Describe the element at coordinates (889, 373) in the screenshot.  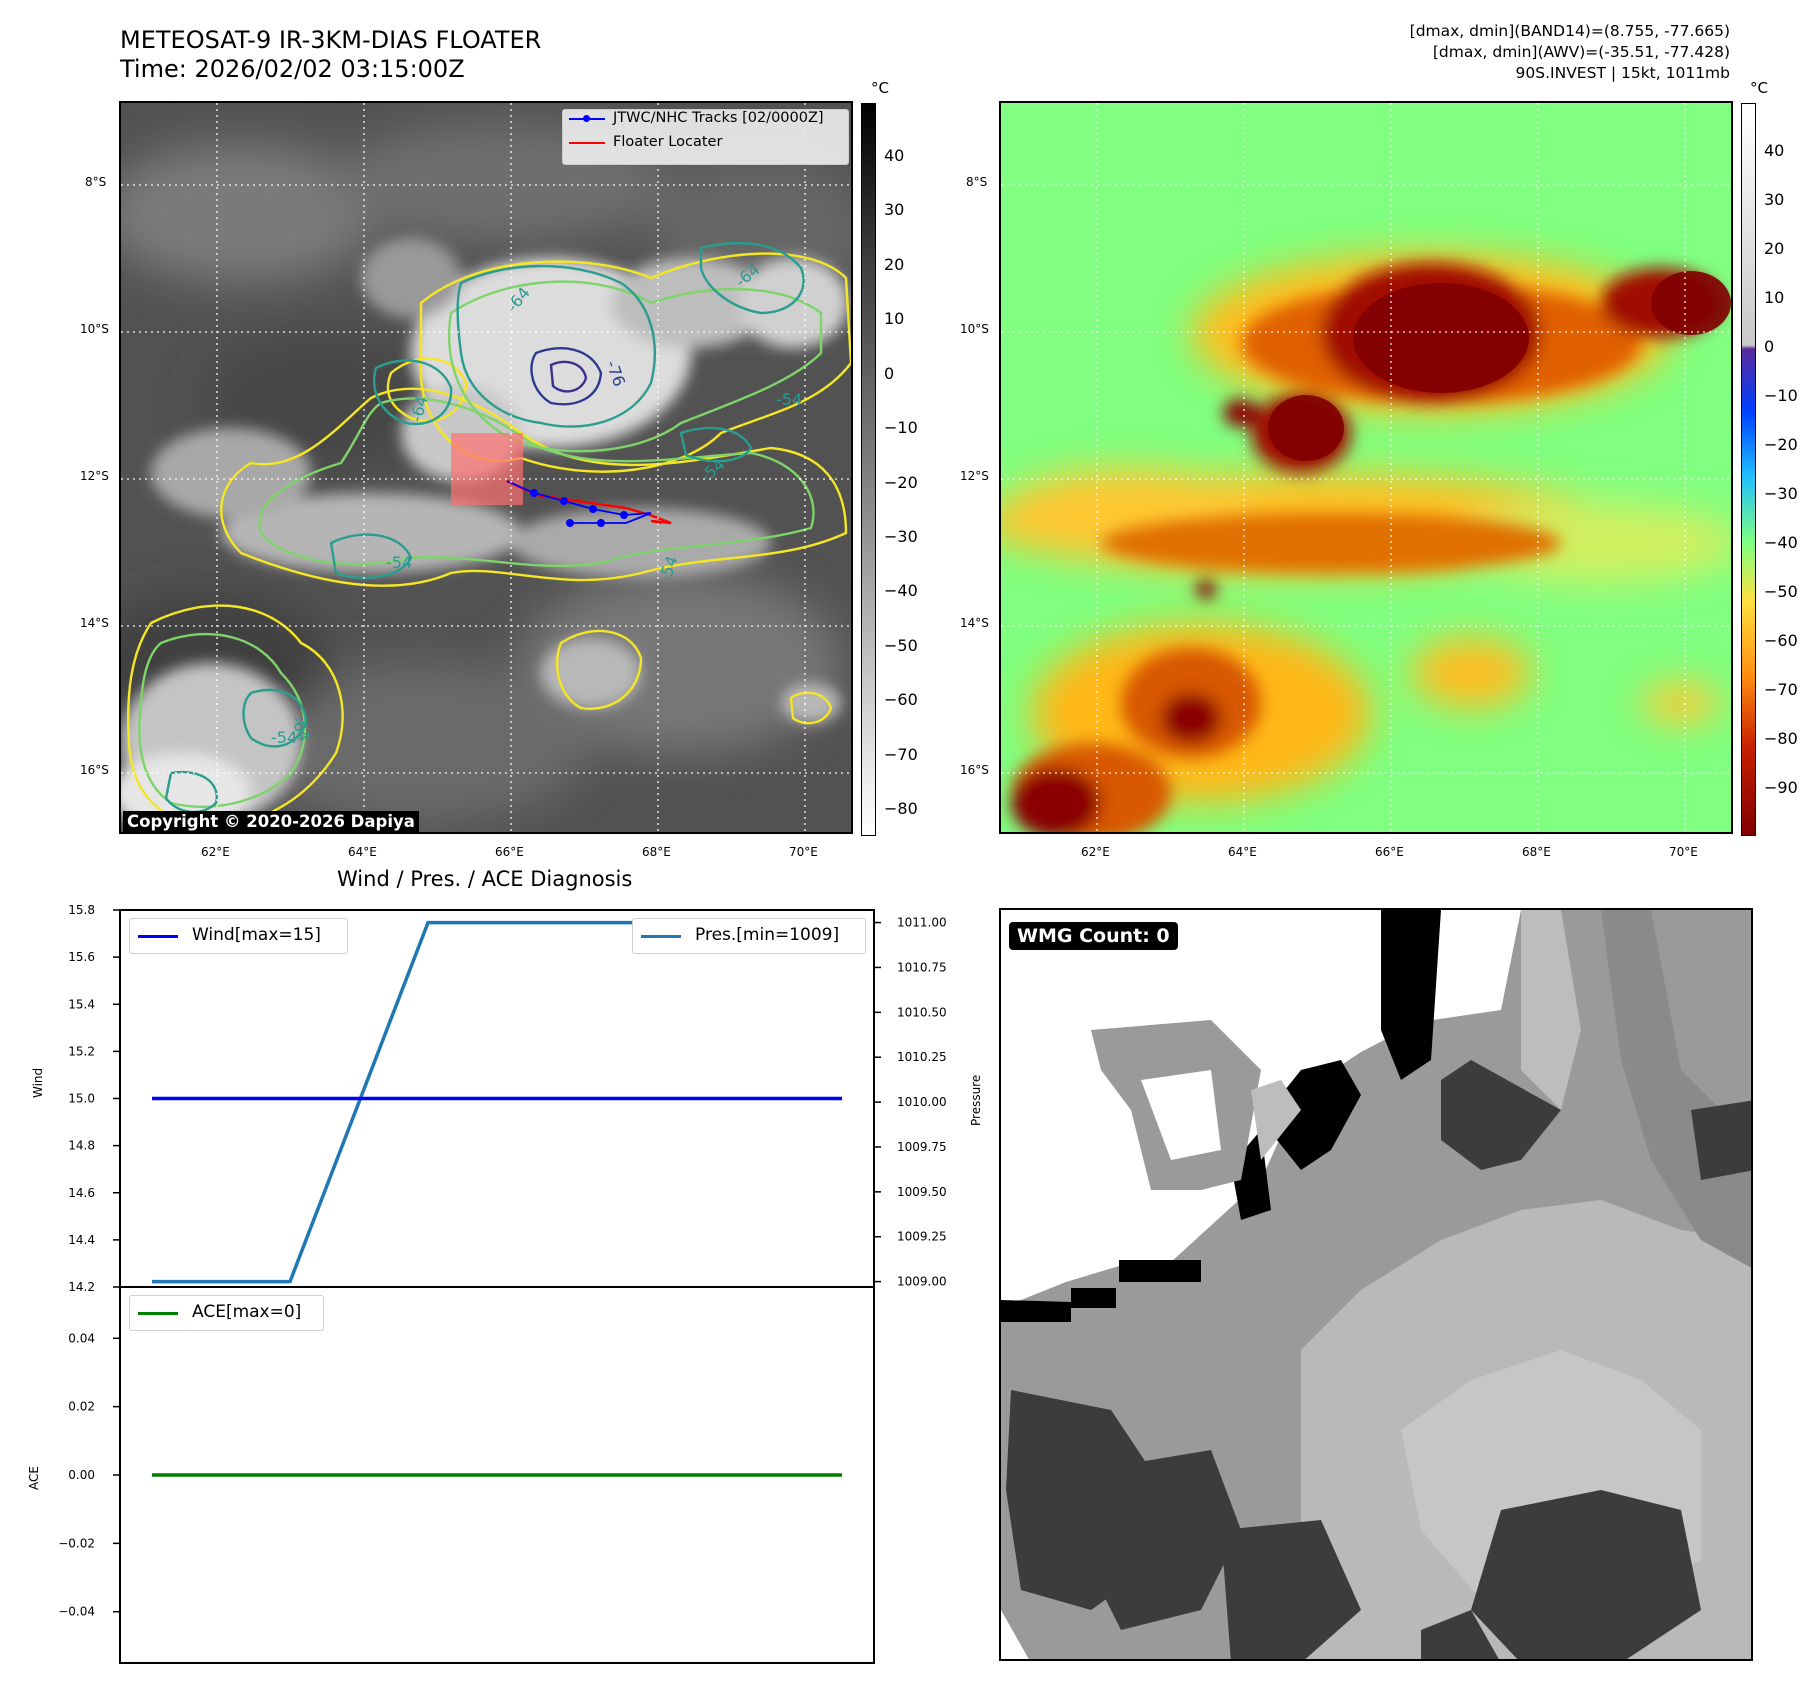
I see `ir-colorbar-tick: 0` at that location.